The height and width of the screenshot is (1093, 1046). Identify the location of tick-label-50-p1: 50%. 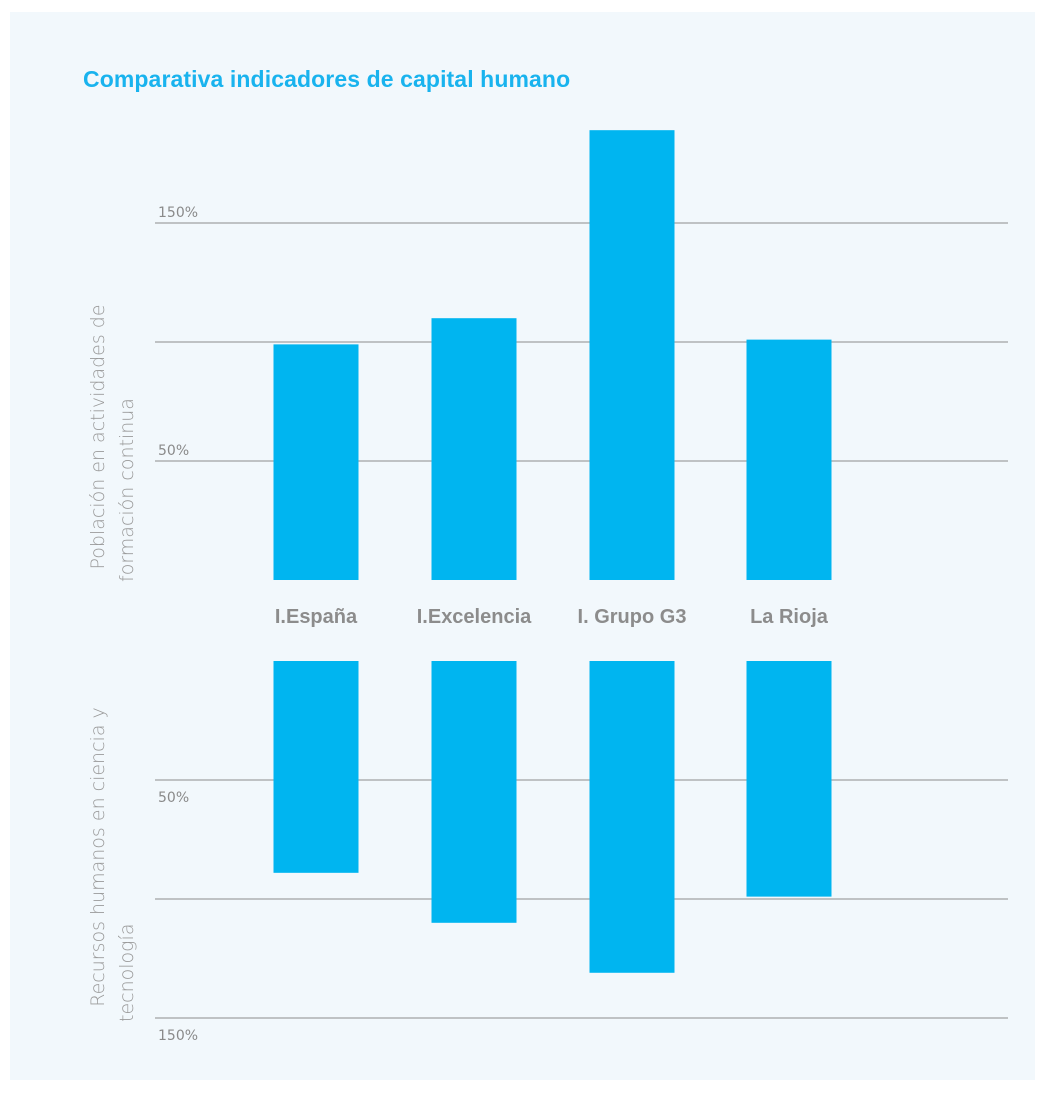
(173, 451).